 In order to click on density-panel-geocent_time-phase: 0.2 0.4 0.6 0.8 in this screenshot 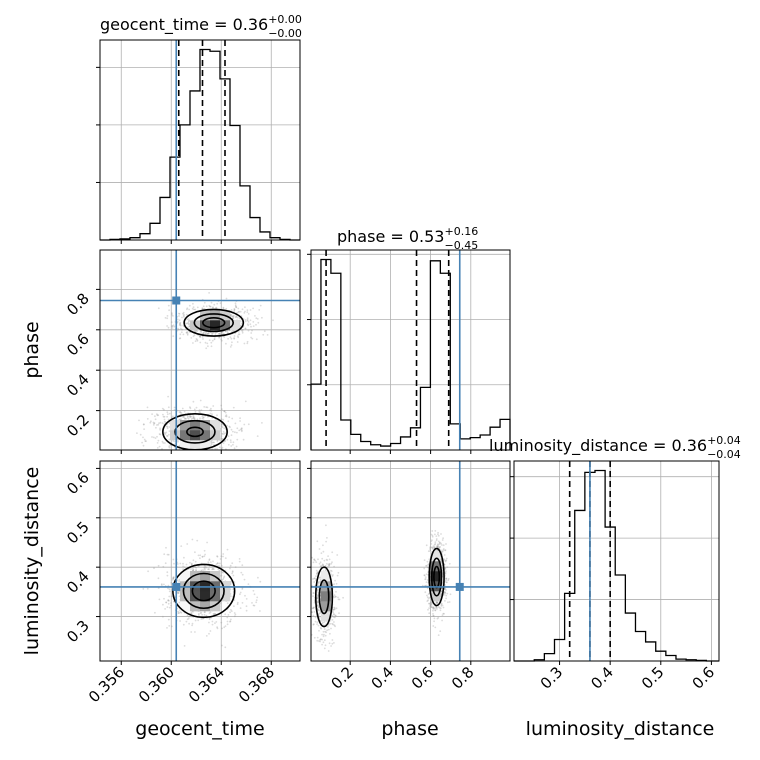, I will do `click(182, 354)`.